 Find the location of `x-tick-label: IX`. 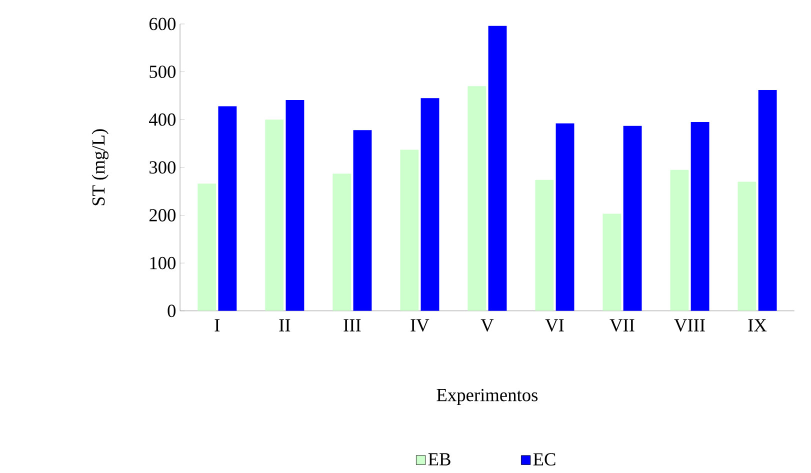

x-tick-label: IX is located at coordinates (757, 325).